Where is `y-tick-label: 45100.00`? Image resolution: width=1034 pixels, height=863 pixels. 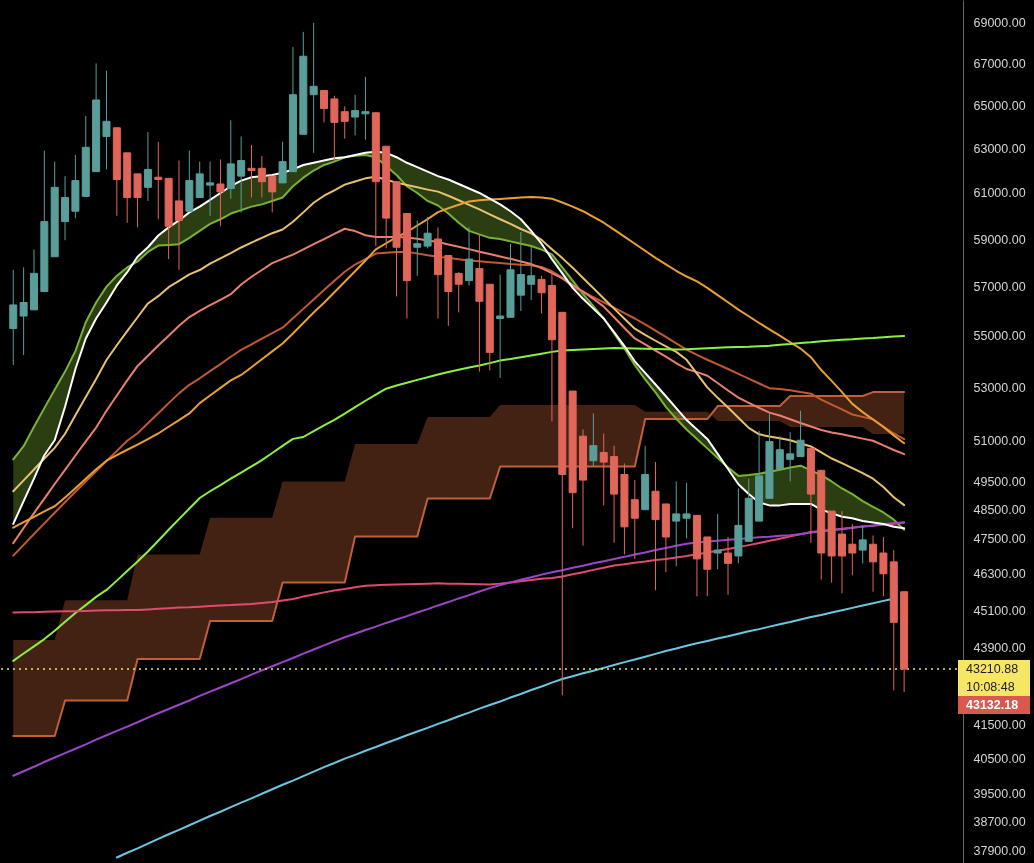 y-tick-label: 45100.00 is located at coordinates (999, 610).